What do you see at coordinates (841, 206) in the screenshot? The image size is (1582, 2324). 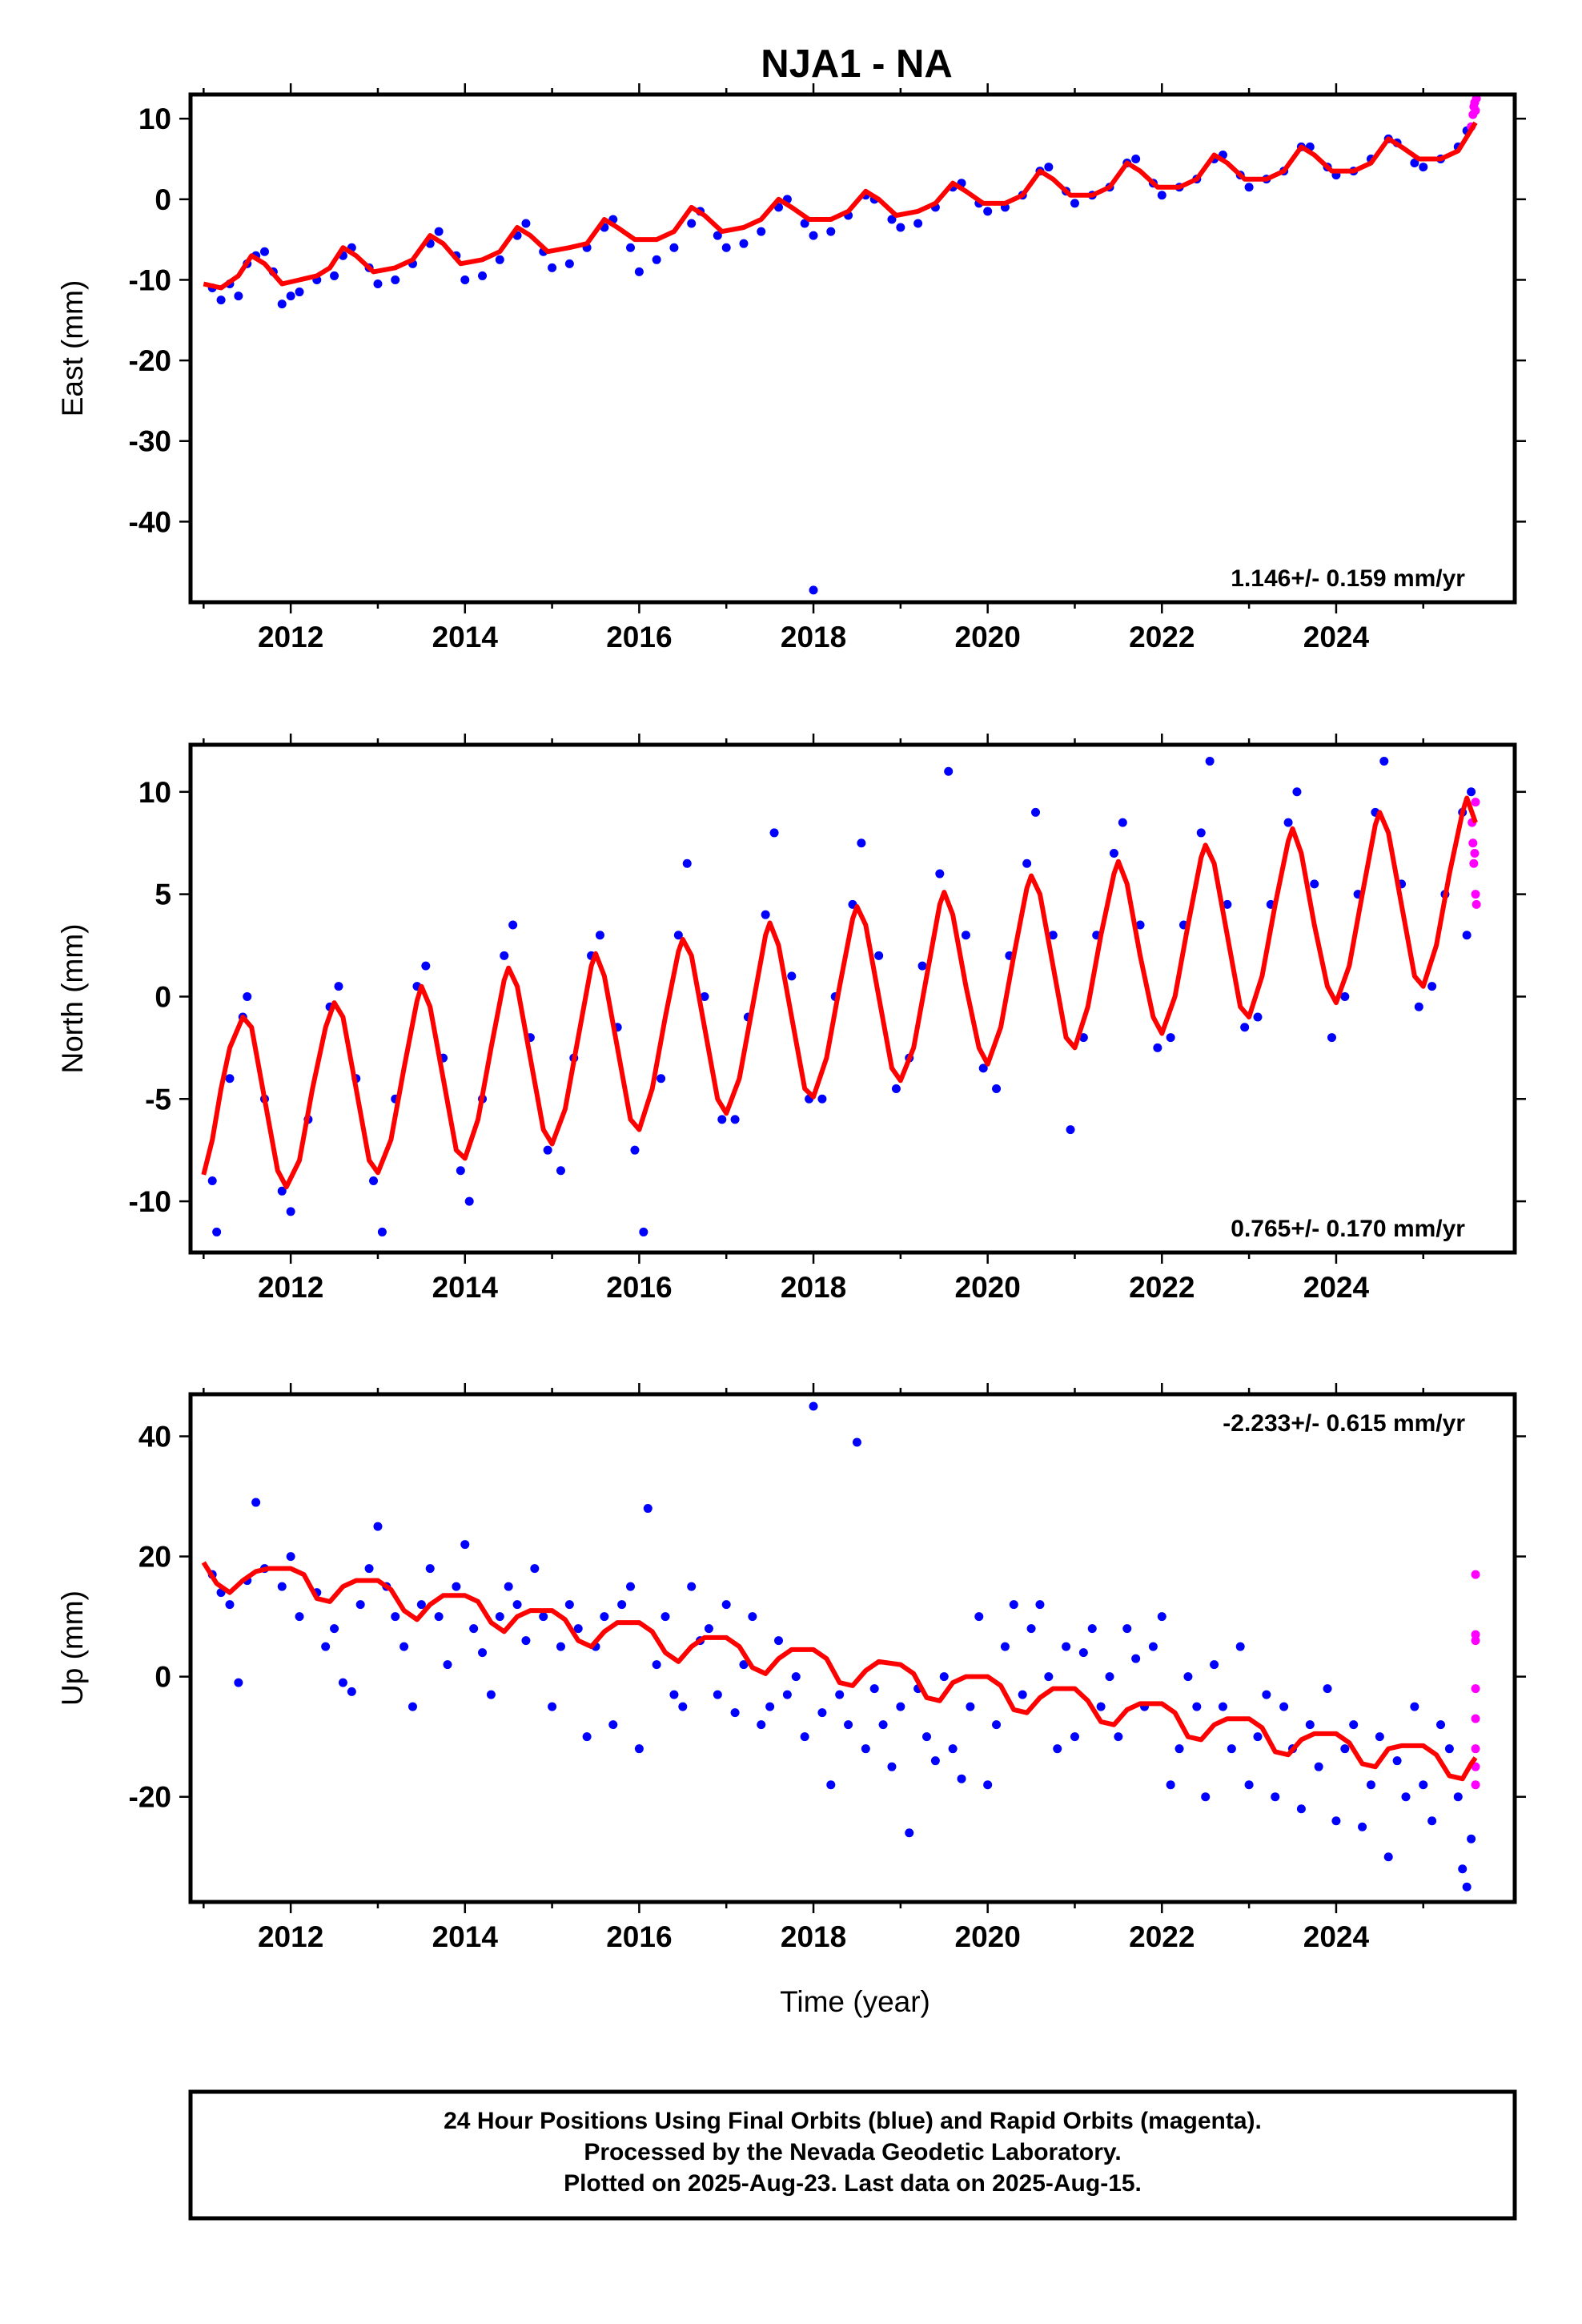 I see `model-fit-line` at bounding box center [841, 206].